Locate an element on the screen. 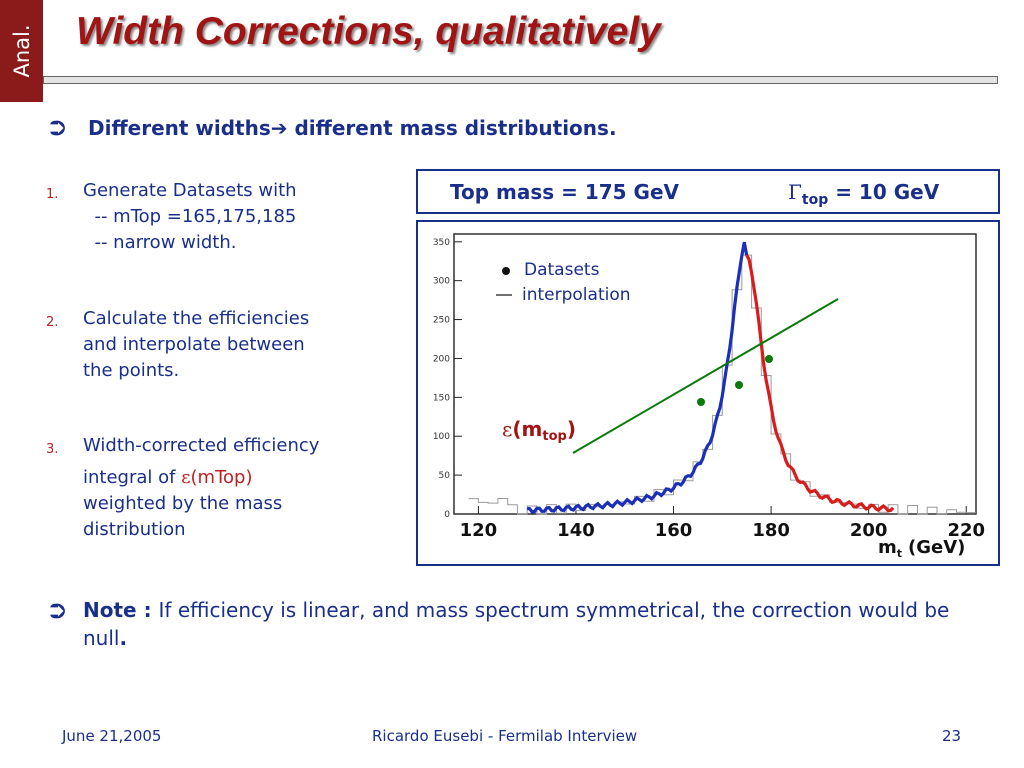 The height and width of the screenshot is (768, 1024). page-number: 23 is located at coordinates (952, 736).